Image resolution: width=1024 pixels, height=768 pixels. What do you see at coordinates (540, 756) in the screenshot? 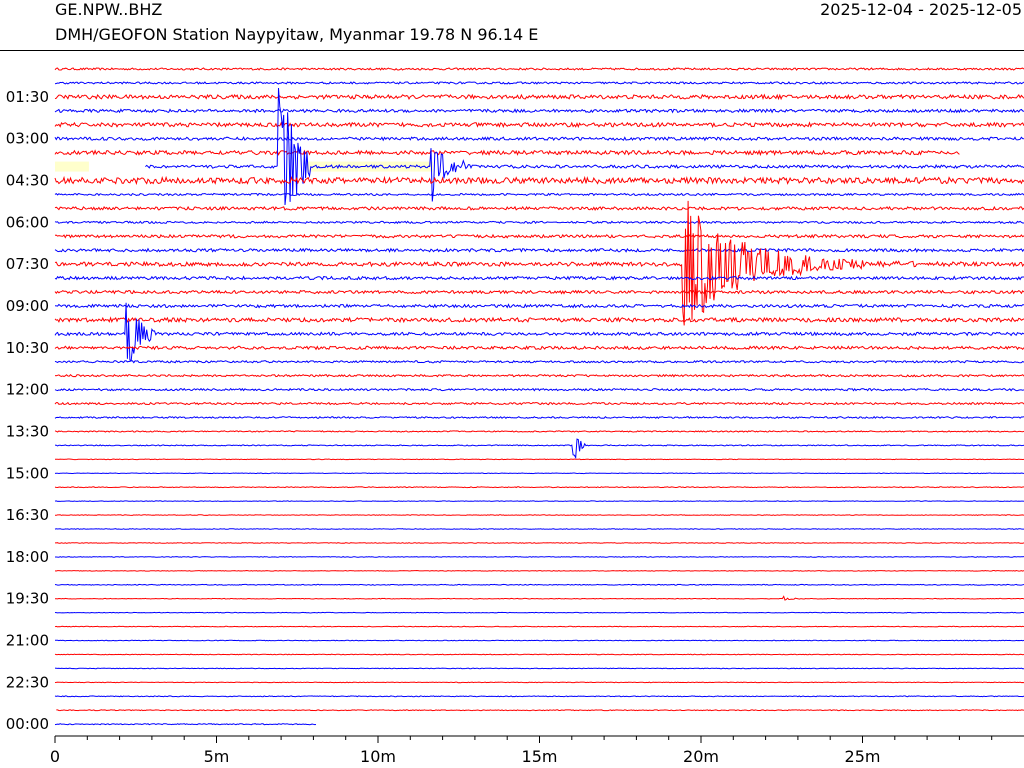
I see `x-tick-label: 15m` at bounding box center [540, 756].